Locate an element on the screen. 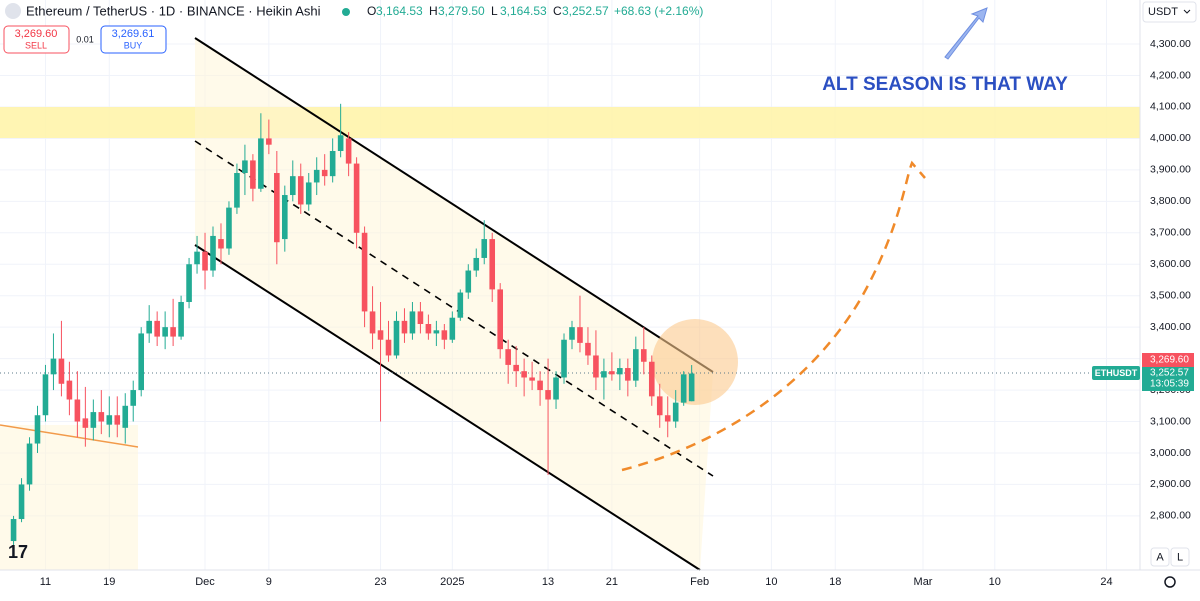 The height and width of the screenshot is (601, 1200). auto-button is located at coordinates (1160, 557).